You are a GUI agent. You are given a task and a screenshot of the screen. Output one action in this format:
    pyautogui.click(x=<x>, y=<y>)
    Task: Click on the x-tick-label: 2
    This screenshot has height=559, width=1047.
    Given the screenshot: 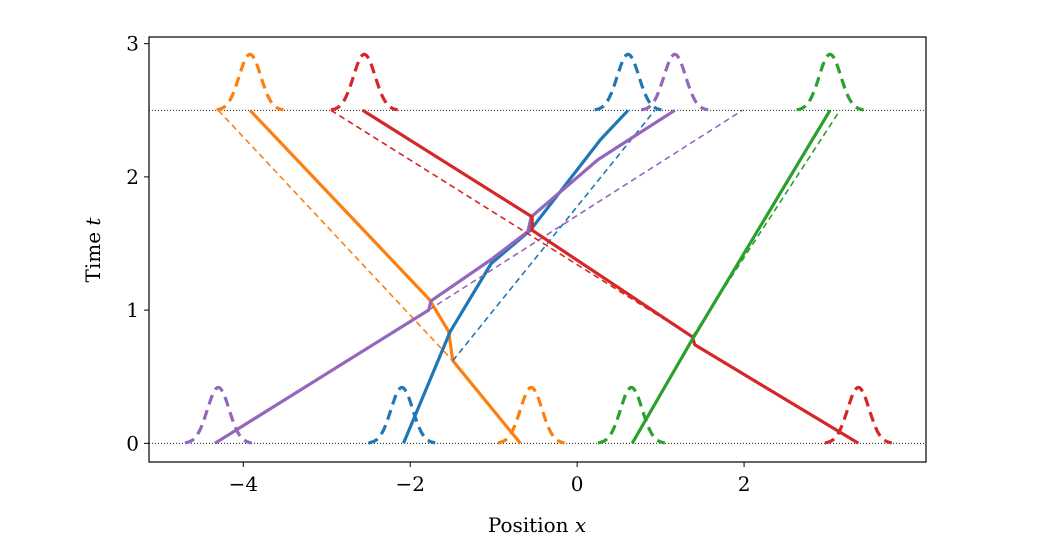 What is the action you would take?
    pyautogui.click(x=744, y=484)
    